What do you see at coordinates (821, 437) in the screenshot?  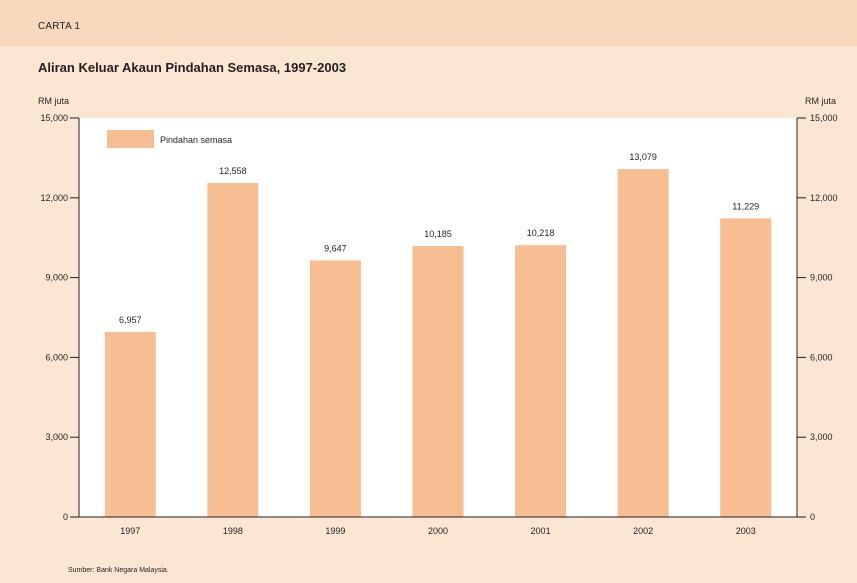 I see `y-tick-label-right: 3,000` at bounding box center [821, 437].